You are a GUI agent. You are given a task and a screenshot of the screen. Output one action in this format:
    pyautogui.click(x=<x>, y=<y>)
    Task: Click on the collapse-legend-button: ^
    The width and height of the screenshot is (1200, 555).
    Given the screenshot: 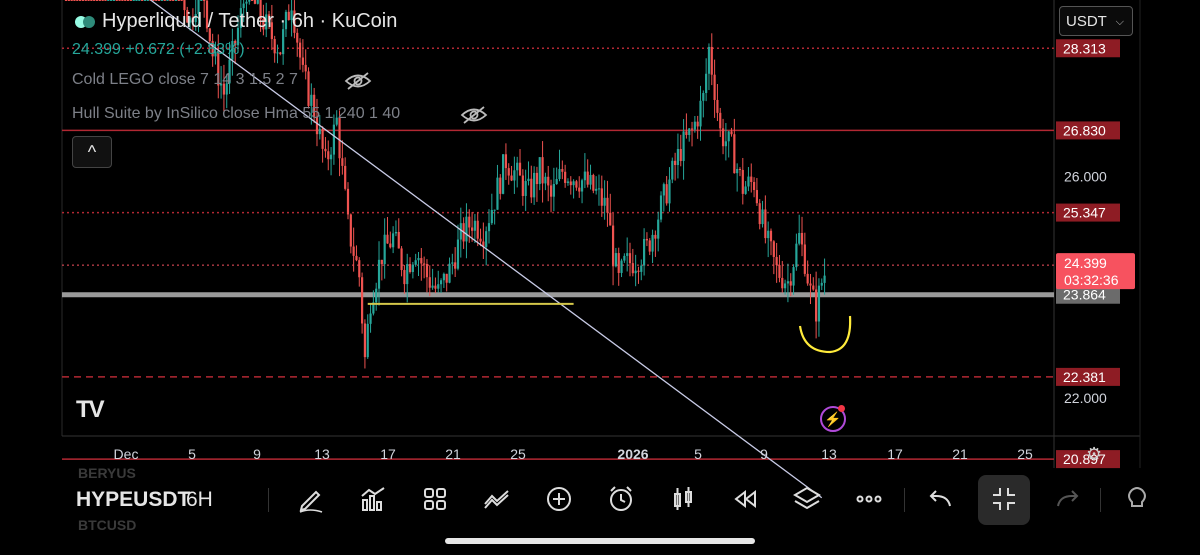 What is the action you would take?
    pyautogui.click(x=92, y=152)
    